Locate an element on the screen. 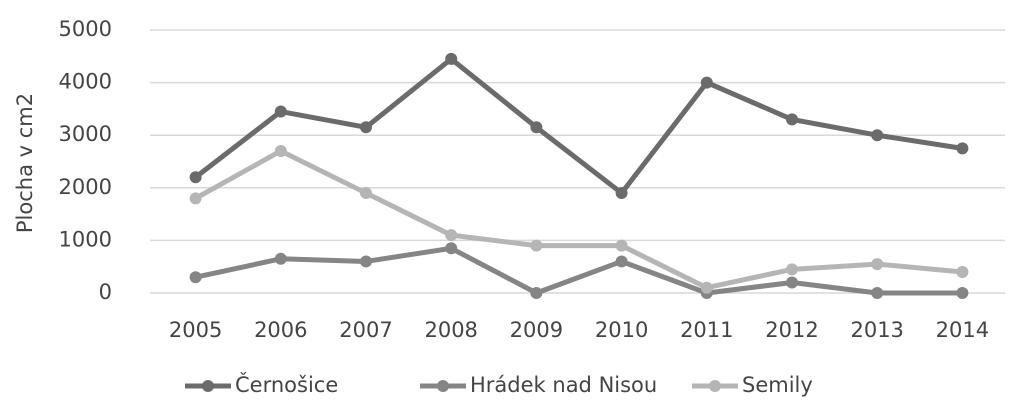  y-tick-label: 2000 is located at coordinates (85, 187).